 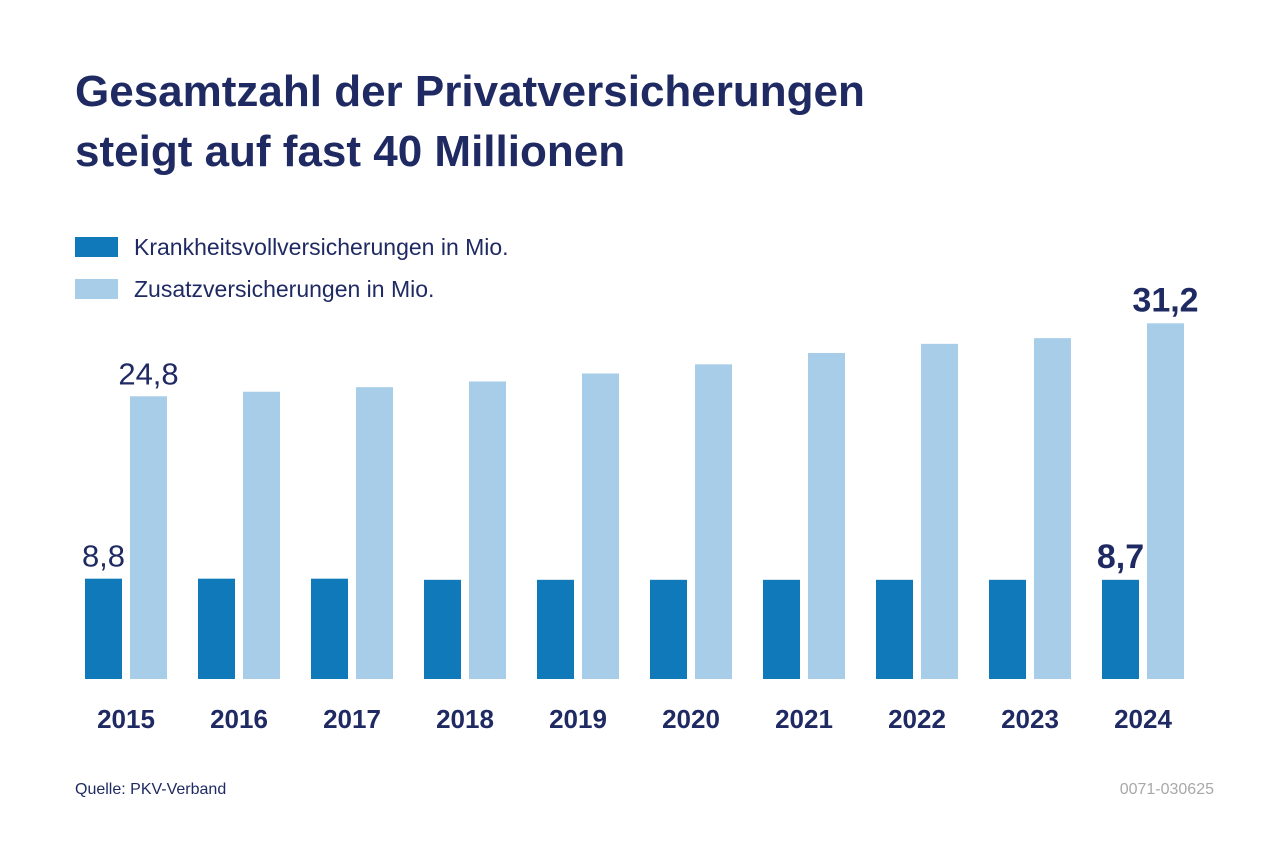 What do you see at coordinates (148, 537) in the screenshot?
I see `bar-zusatzversicherung-2015` at bounding box center [148, 537].